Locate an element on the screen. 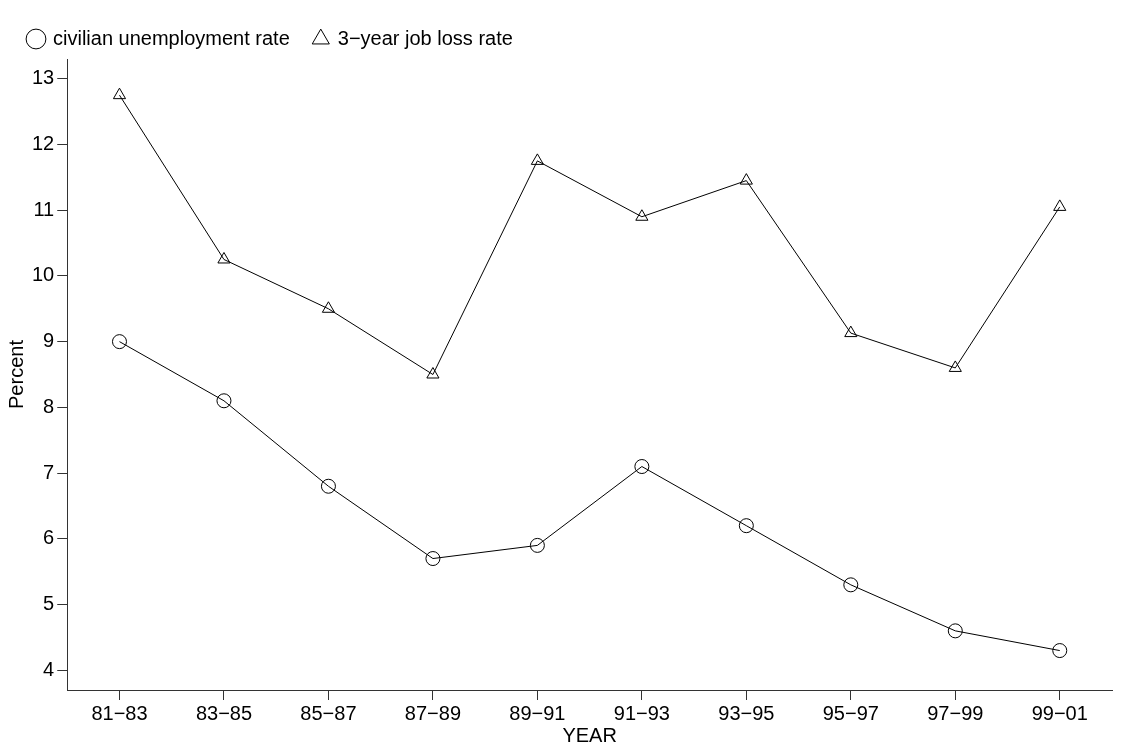  x-tick-label: 95−97 is located at coordinates (850, 712).